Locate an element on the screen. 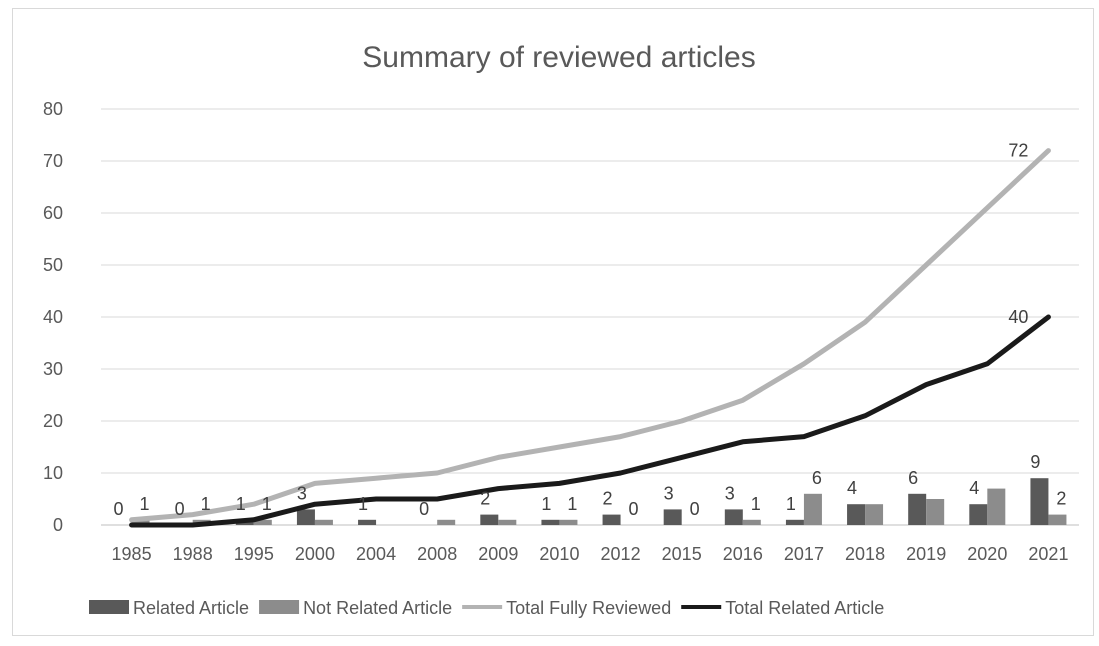  legend-item: Total Related Article is located at coordinates (782, 608).